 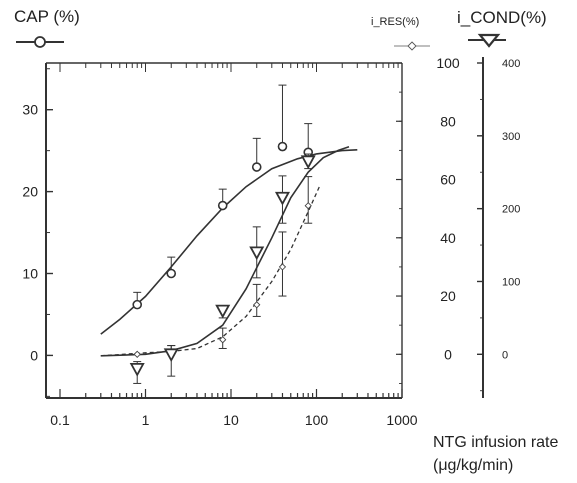 What do you see at coordinates (395, 22) in the screenshot?
I see `res-axis-label: i_RES(%)` at bounding box center [395, 22].